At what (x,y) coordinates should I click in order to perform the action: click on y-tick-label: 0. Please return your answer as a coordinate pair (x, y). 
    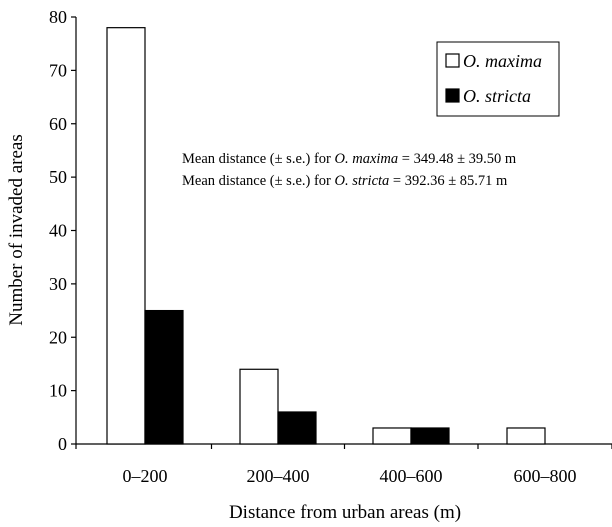
    Looking at the image, I should click on (62, 444).